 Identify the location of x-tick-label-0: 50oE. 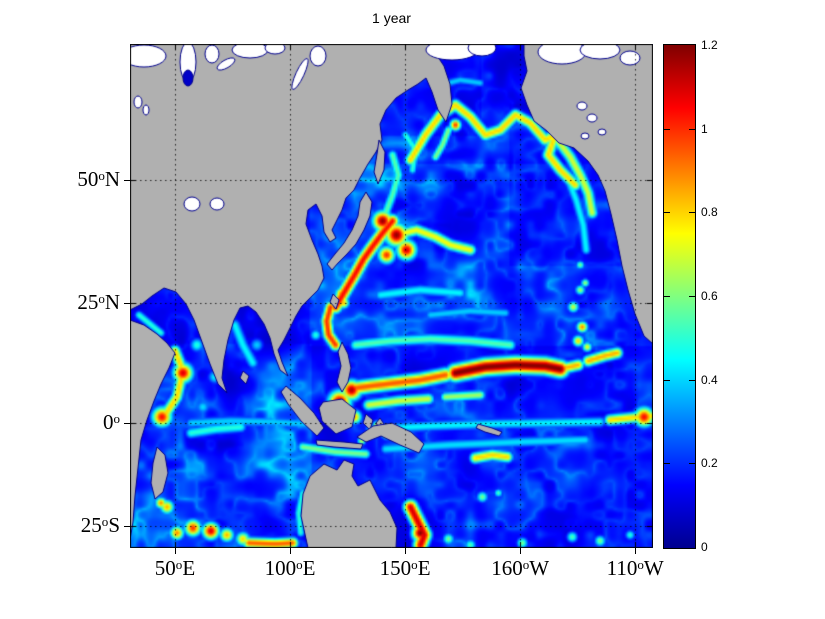
(175, 568).